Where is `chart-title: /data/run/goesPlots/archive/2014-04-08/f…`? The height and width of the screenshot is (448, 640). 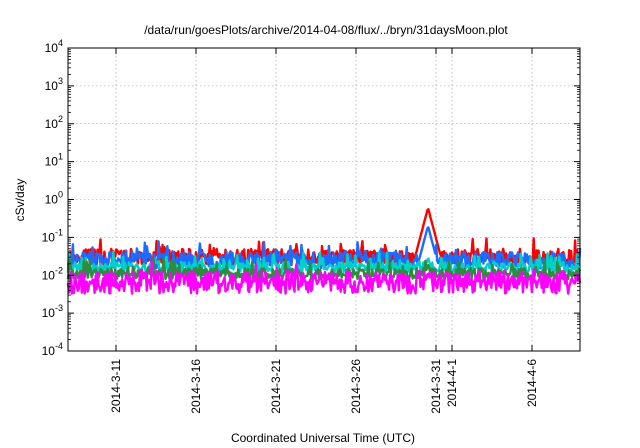 chart-title: /data/run/goesPlots/archive/2014-04-08/f… is located at coordinates (326, 30).